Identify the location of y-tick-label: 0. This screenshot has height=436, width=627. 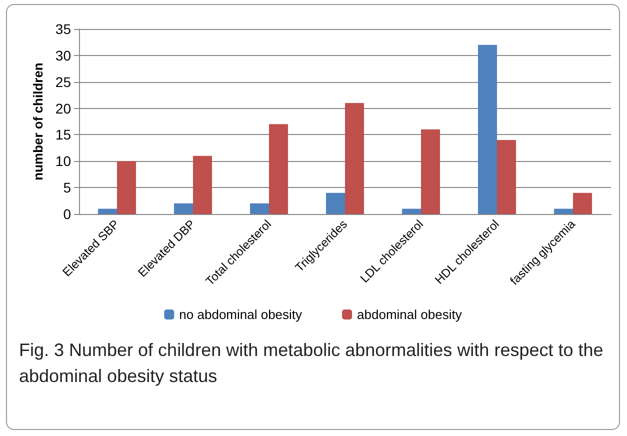
(67, 214).